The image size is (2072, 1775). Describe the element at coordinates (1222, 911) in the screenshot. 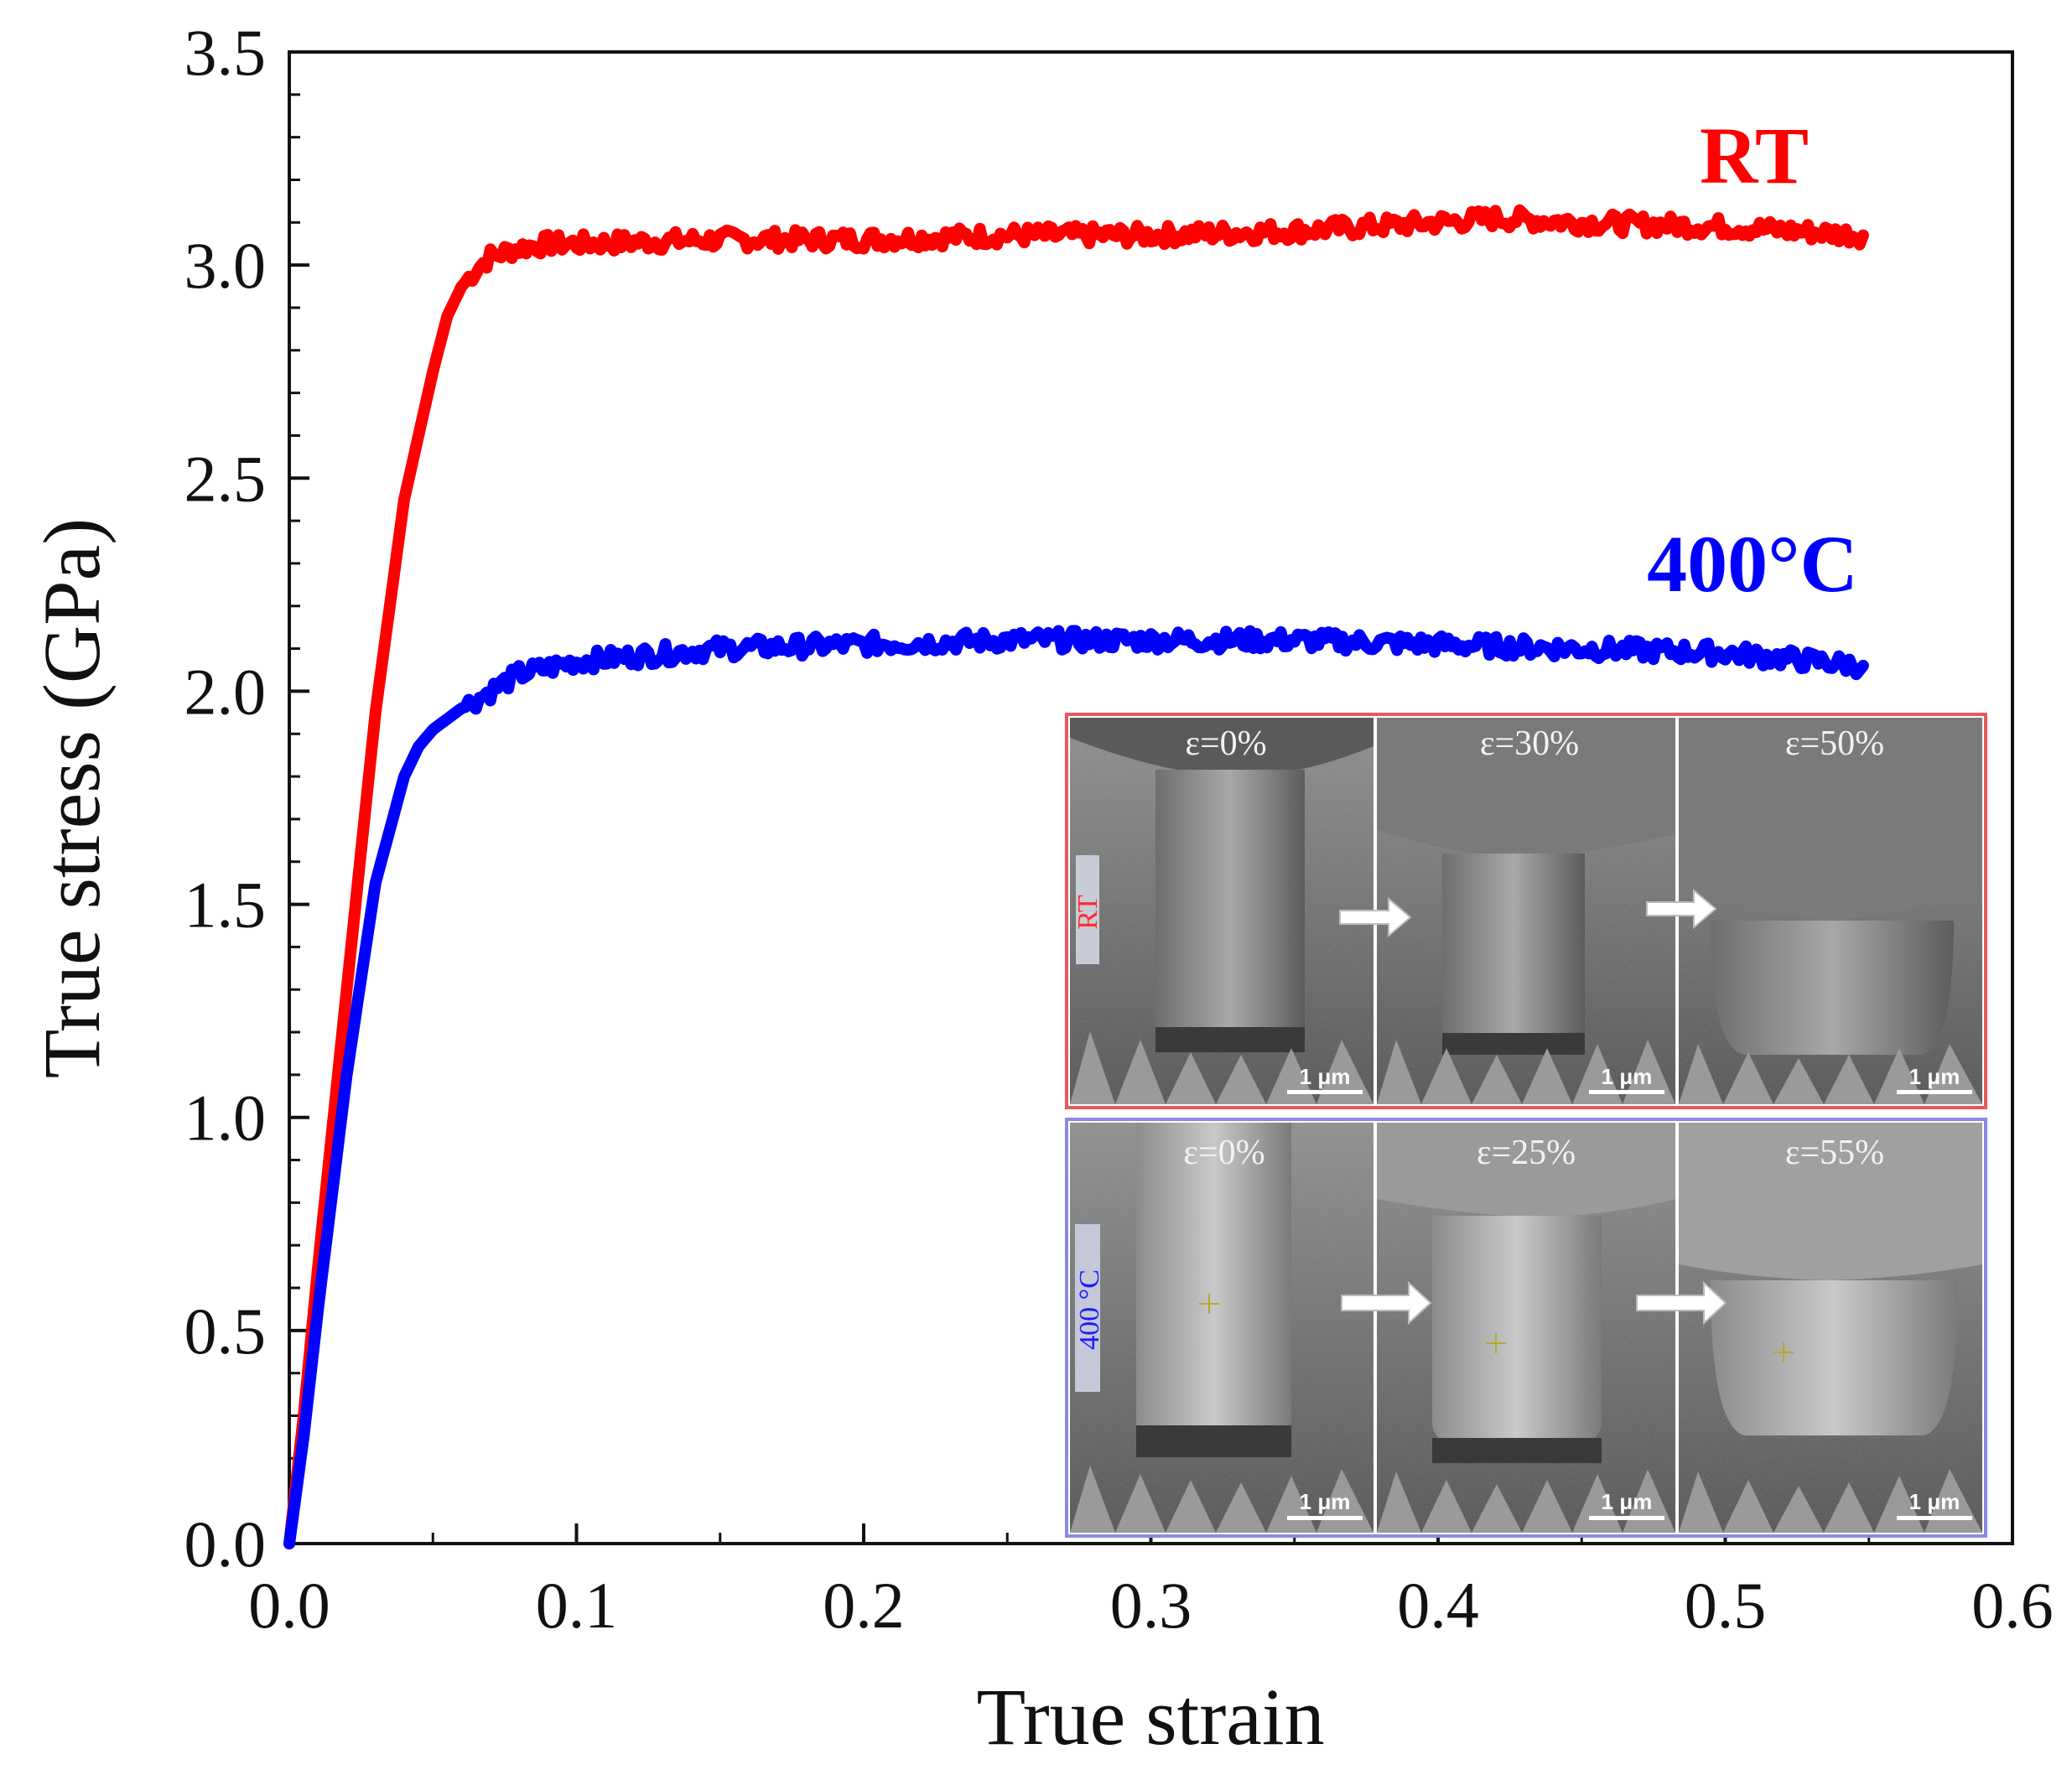

I see `rt-panel-1: RT ε=0% 1 μm` at that location.